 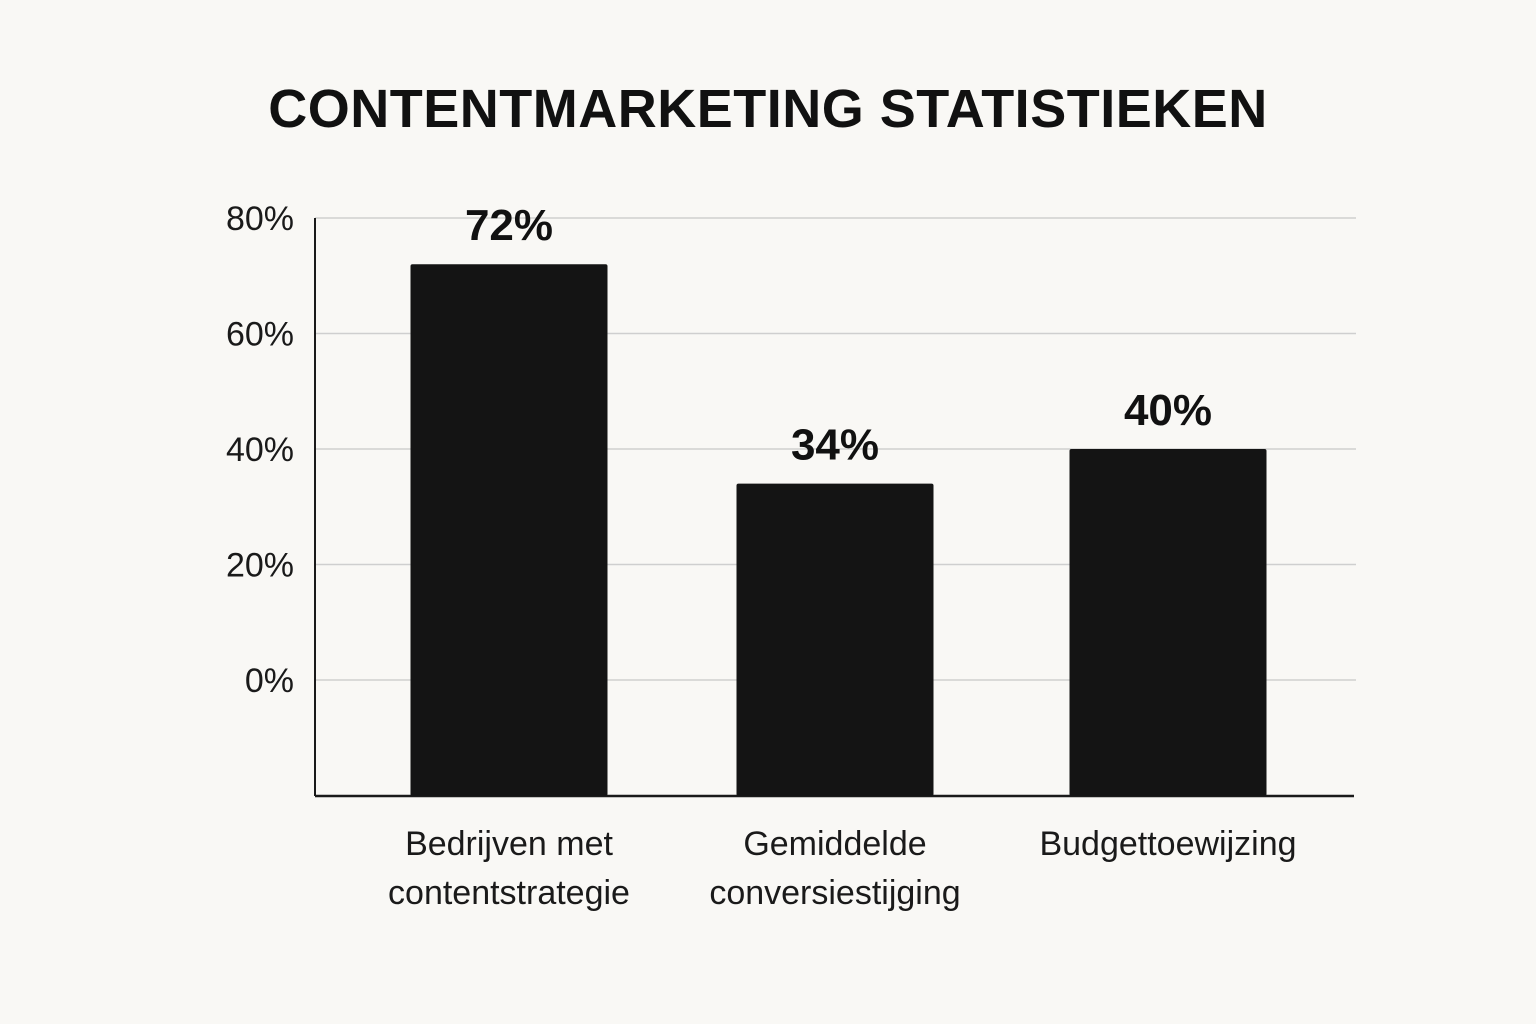 I want to click on category-label-line: Budgettoewijzing, so click(x=1167, y=844).